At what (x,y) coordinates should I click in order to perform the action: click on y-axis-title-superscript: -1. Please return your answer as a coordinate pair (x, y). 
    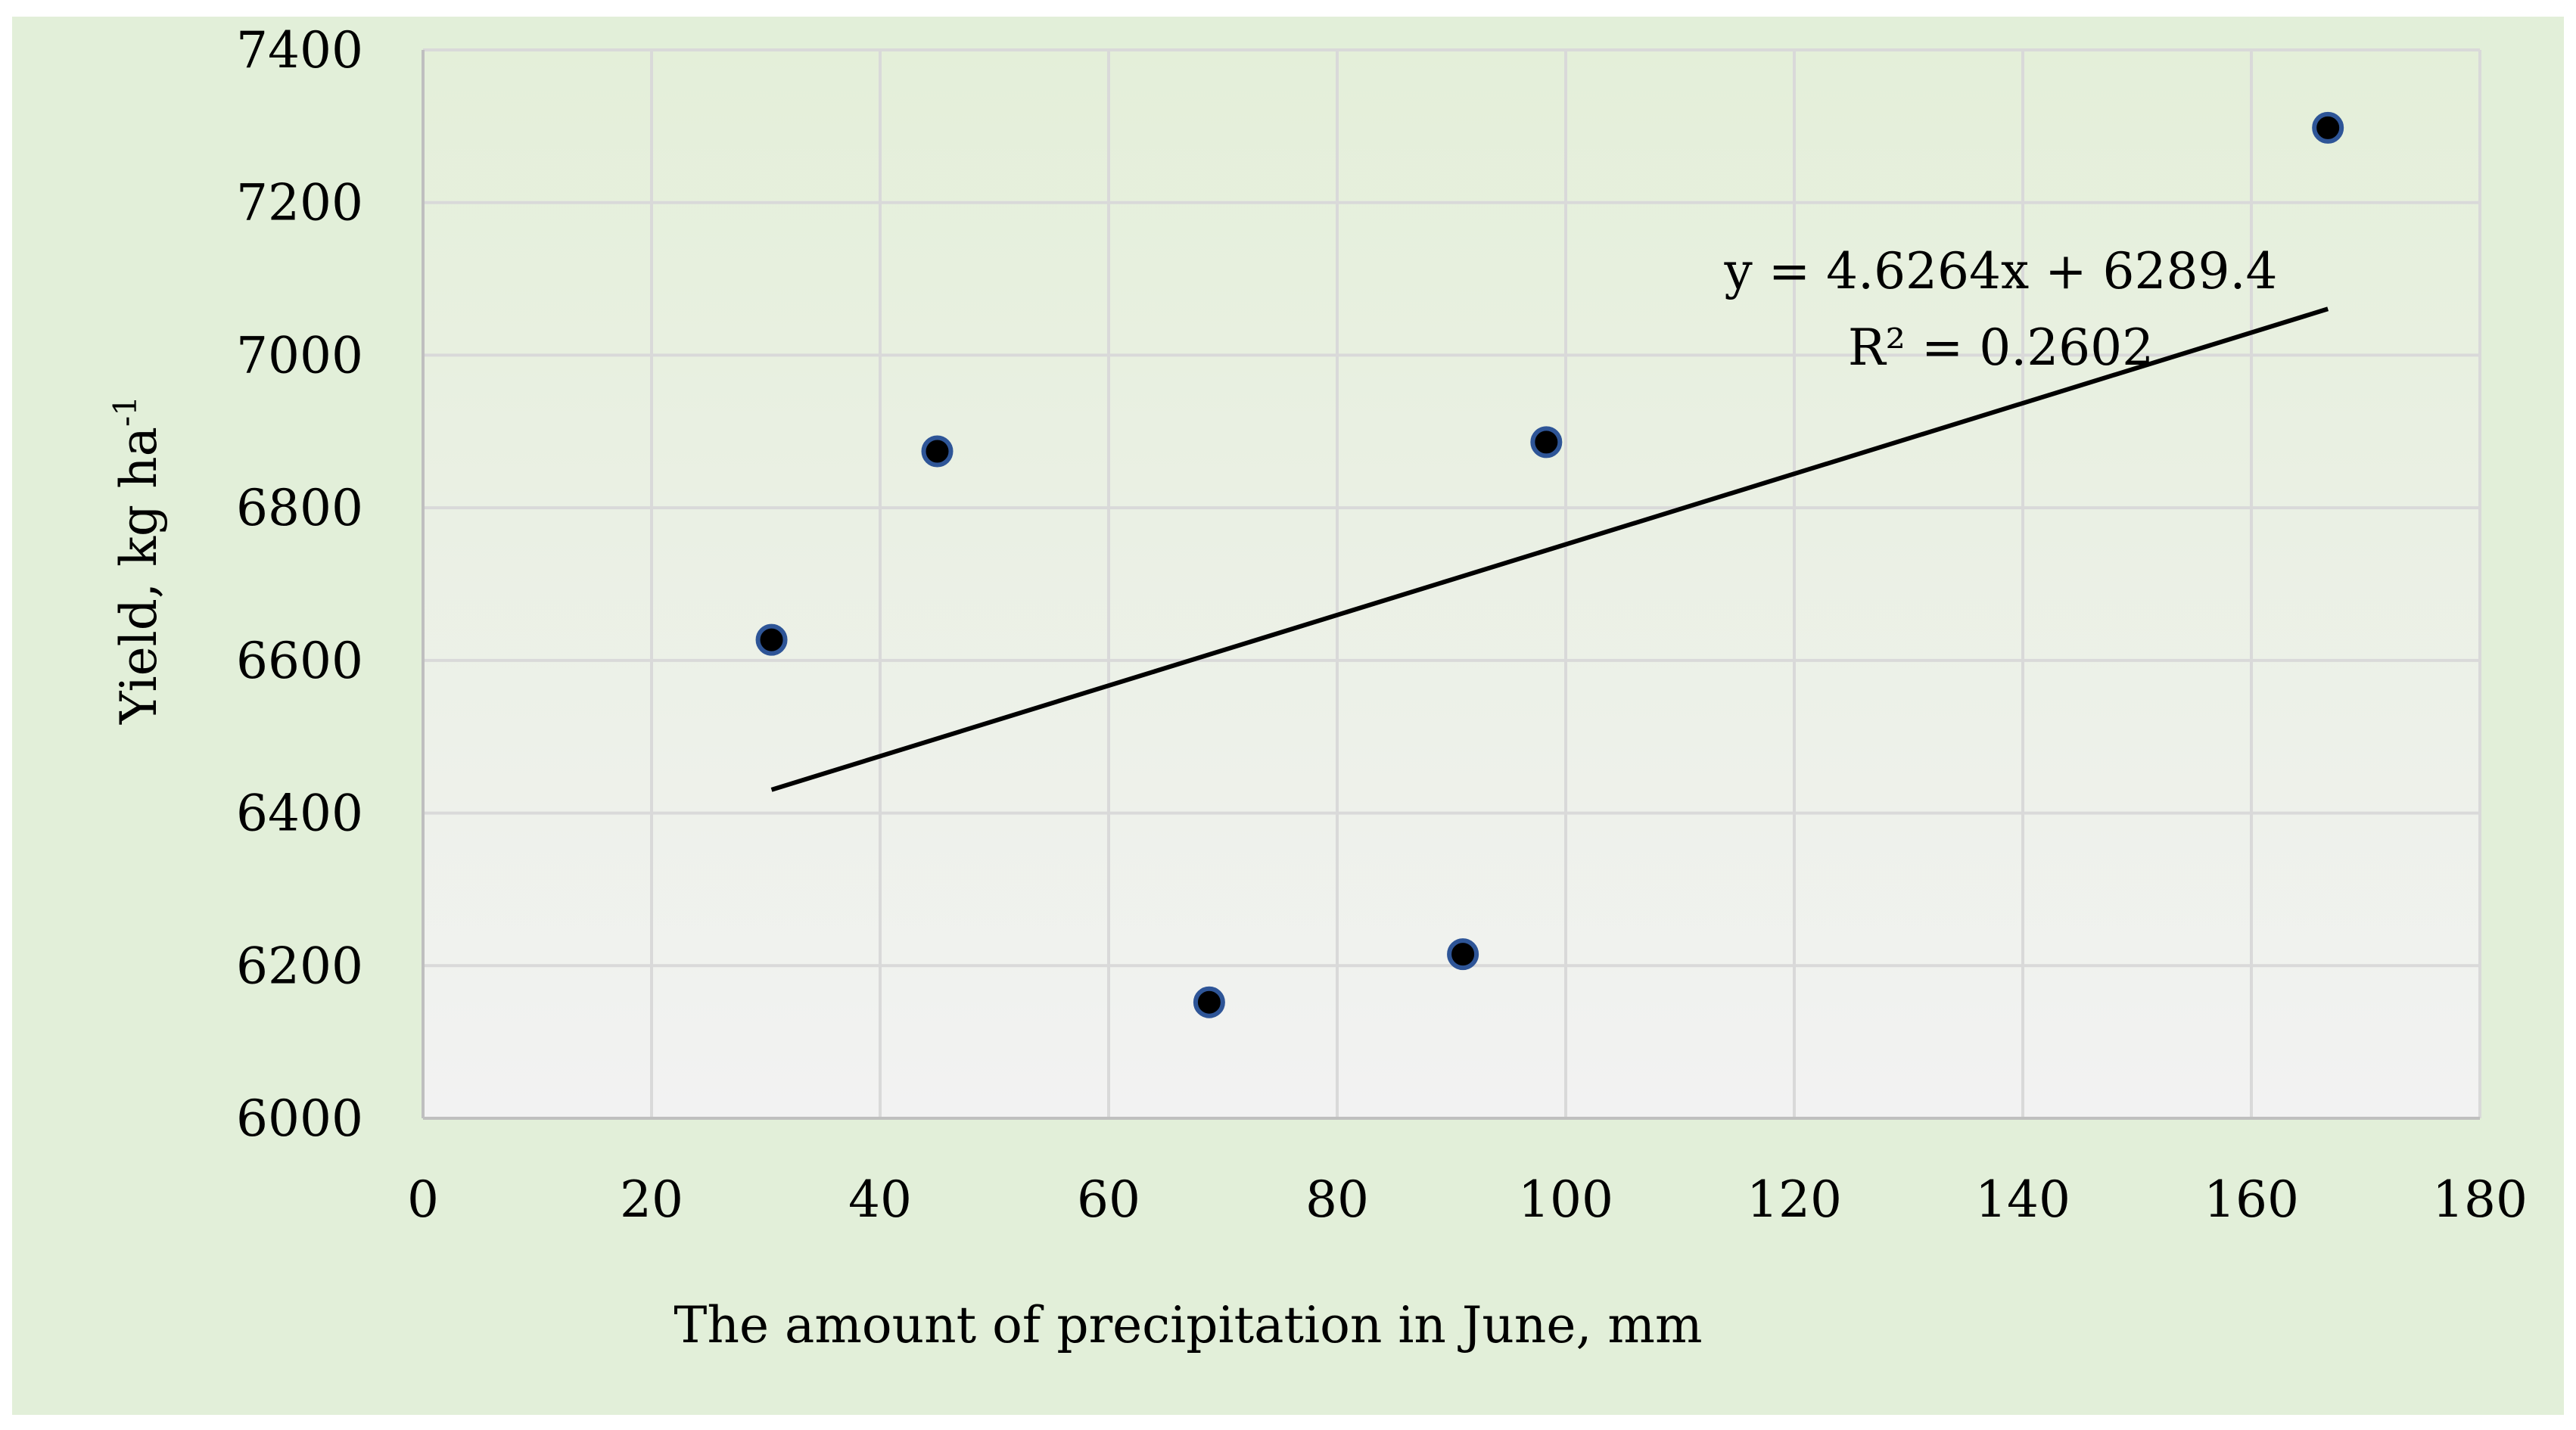
    Looking at the image, I should click on (126, 411).